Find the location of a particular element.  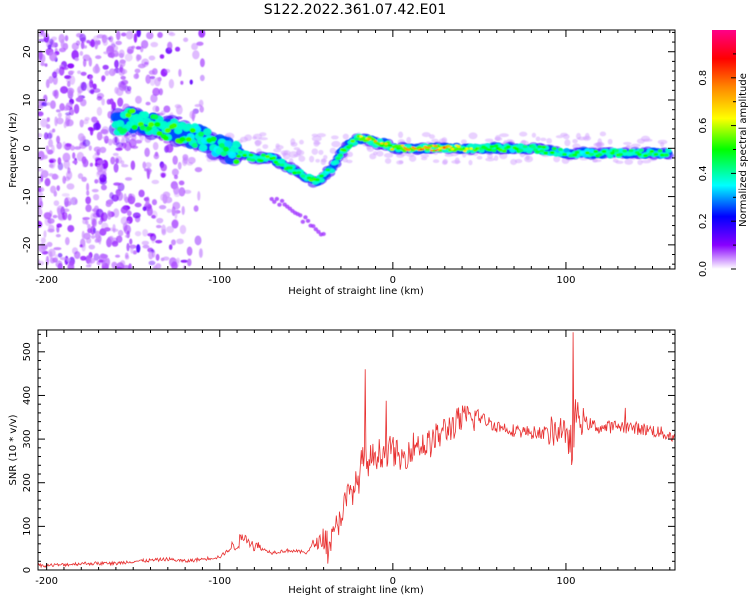

y-tick-label: 200 is located at coordinates (27, 482).